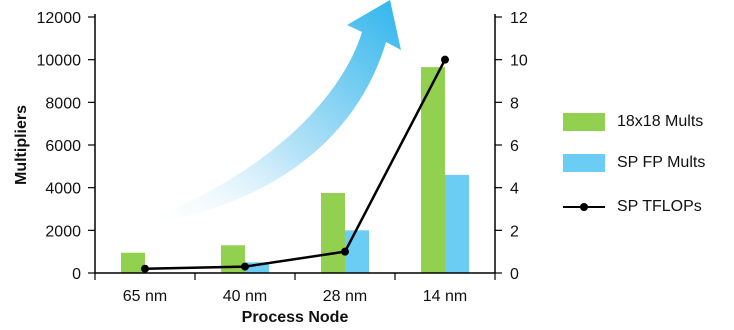 Image resolution: width=734 pixels, height=330 pixels. I want to click on x-tick-label: 40 nm, so click(245, 296).